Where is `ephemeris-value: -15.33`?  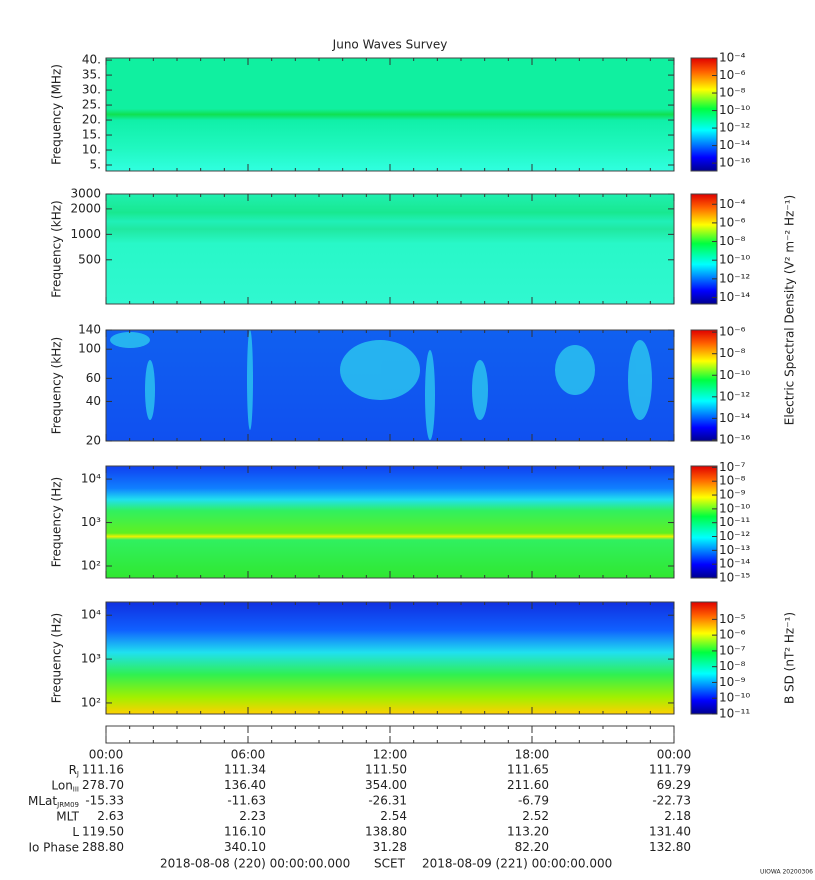
ephemeris-value: -15.33 is located at coordinates (104, 801).